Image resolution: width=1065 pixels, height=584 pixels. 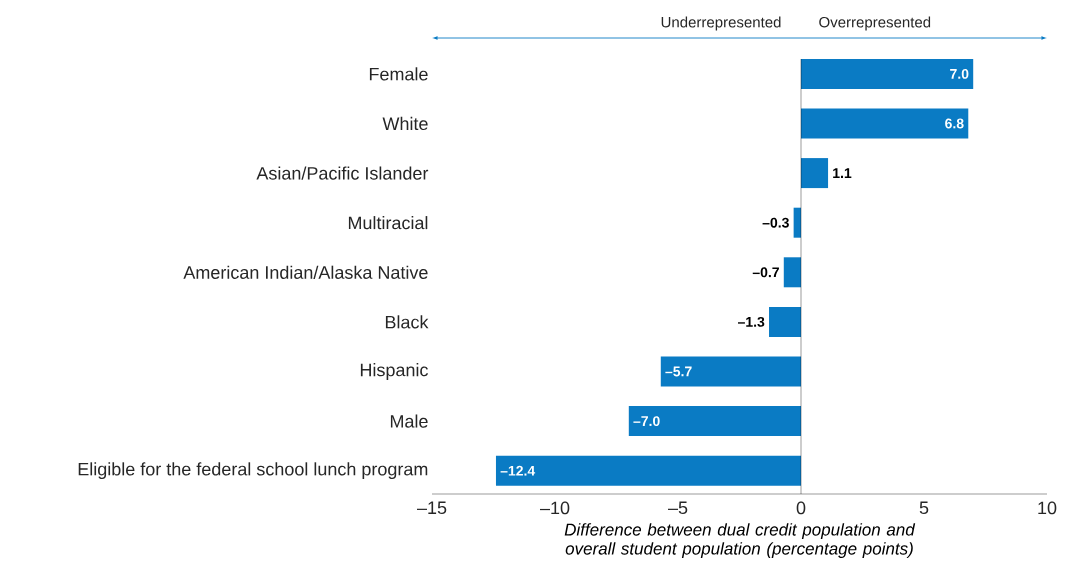 I want to click on y-tick-label: Hispanic, so click(x=394, y=371).